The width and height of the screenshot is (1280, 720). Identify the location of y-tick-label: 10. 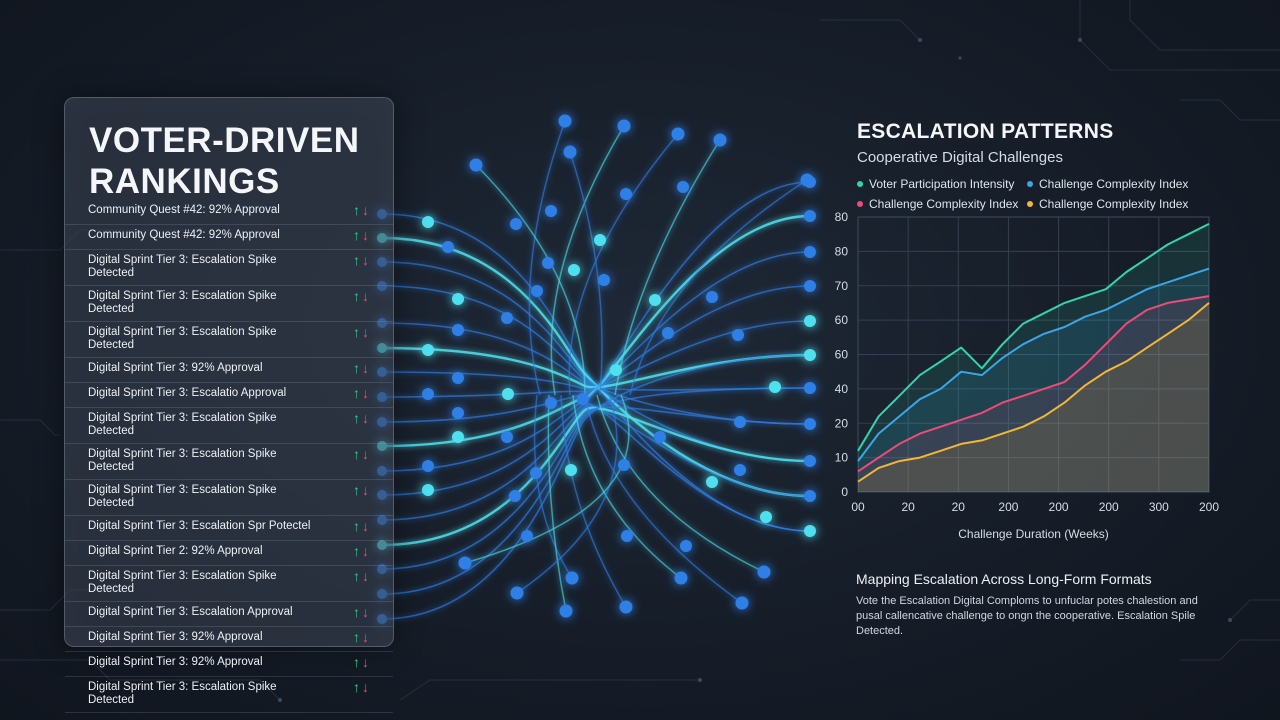
(842, 458).